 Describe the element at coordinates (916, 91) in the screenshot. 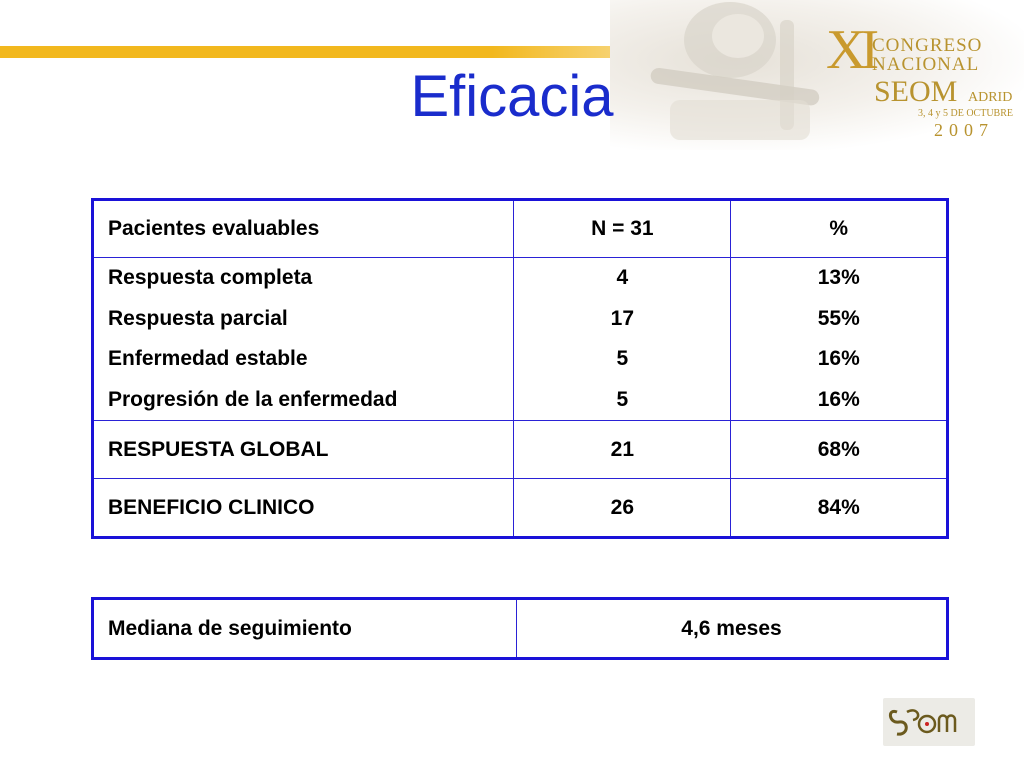

I see `congress-org: SEOM` at that location.